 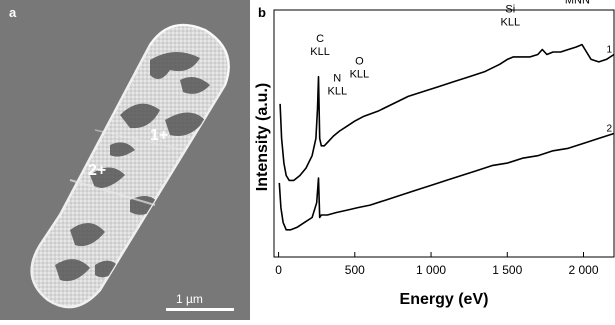 I want to click on peak-annotation: C KLL, so click(x=320, y=45).